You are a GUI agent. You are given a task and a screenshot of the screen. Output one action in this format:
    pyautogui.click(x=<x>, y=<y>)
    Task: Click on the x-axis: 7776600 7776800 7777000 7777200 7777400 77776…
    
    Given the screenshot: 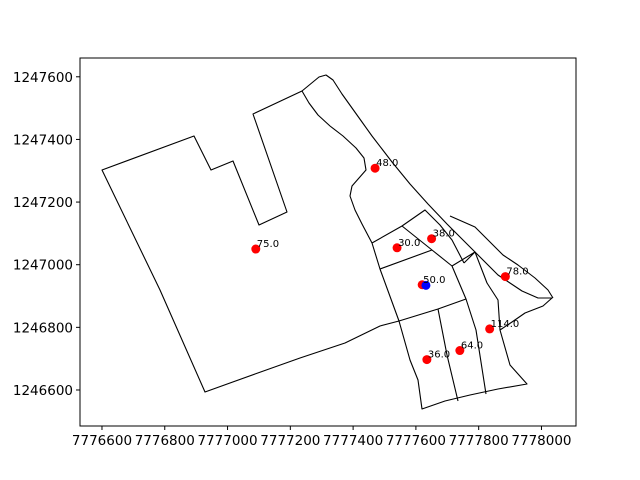 What is the action you would take?
    pyautogui.click(x=322, y=437)
    